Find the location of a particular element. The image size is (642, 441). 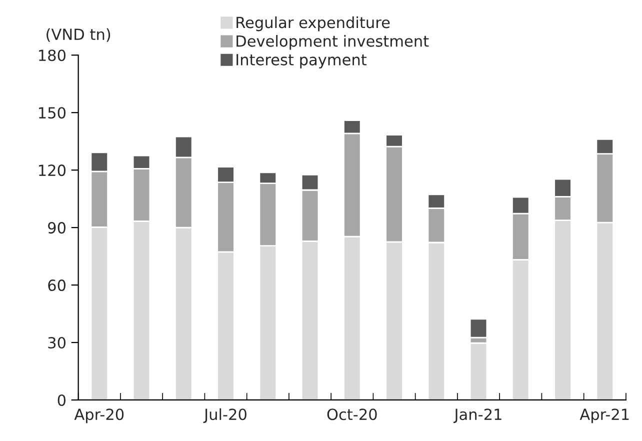

y-tick-label: 0 is located at coordinates (62, 400).